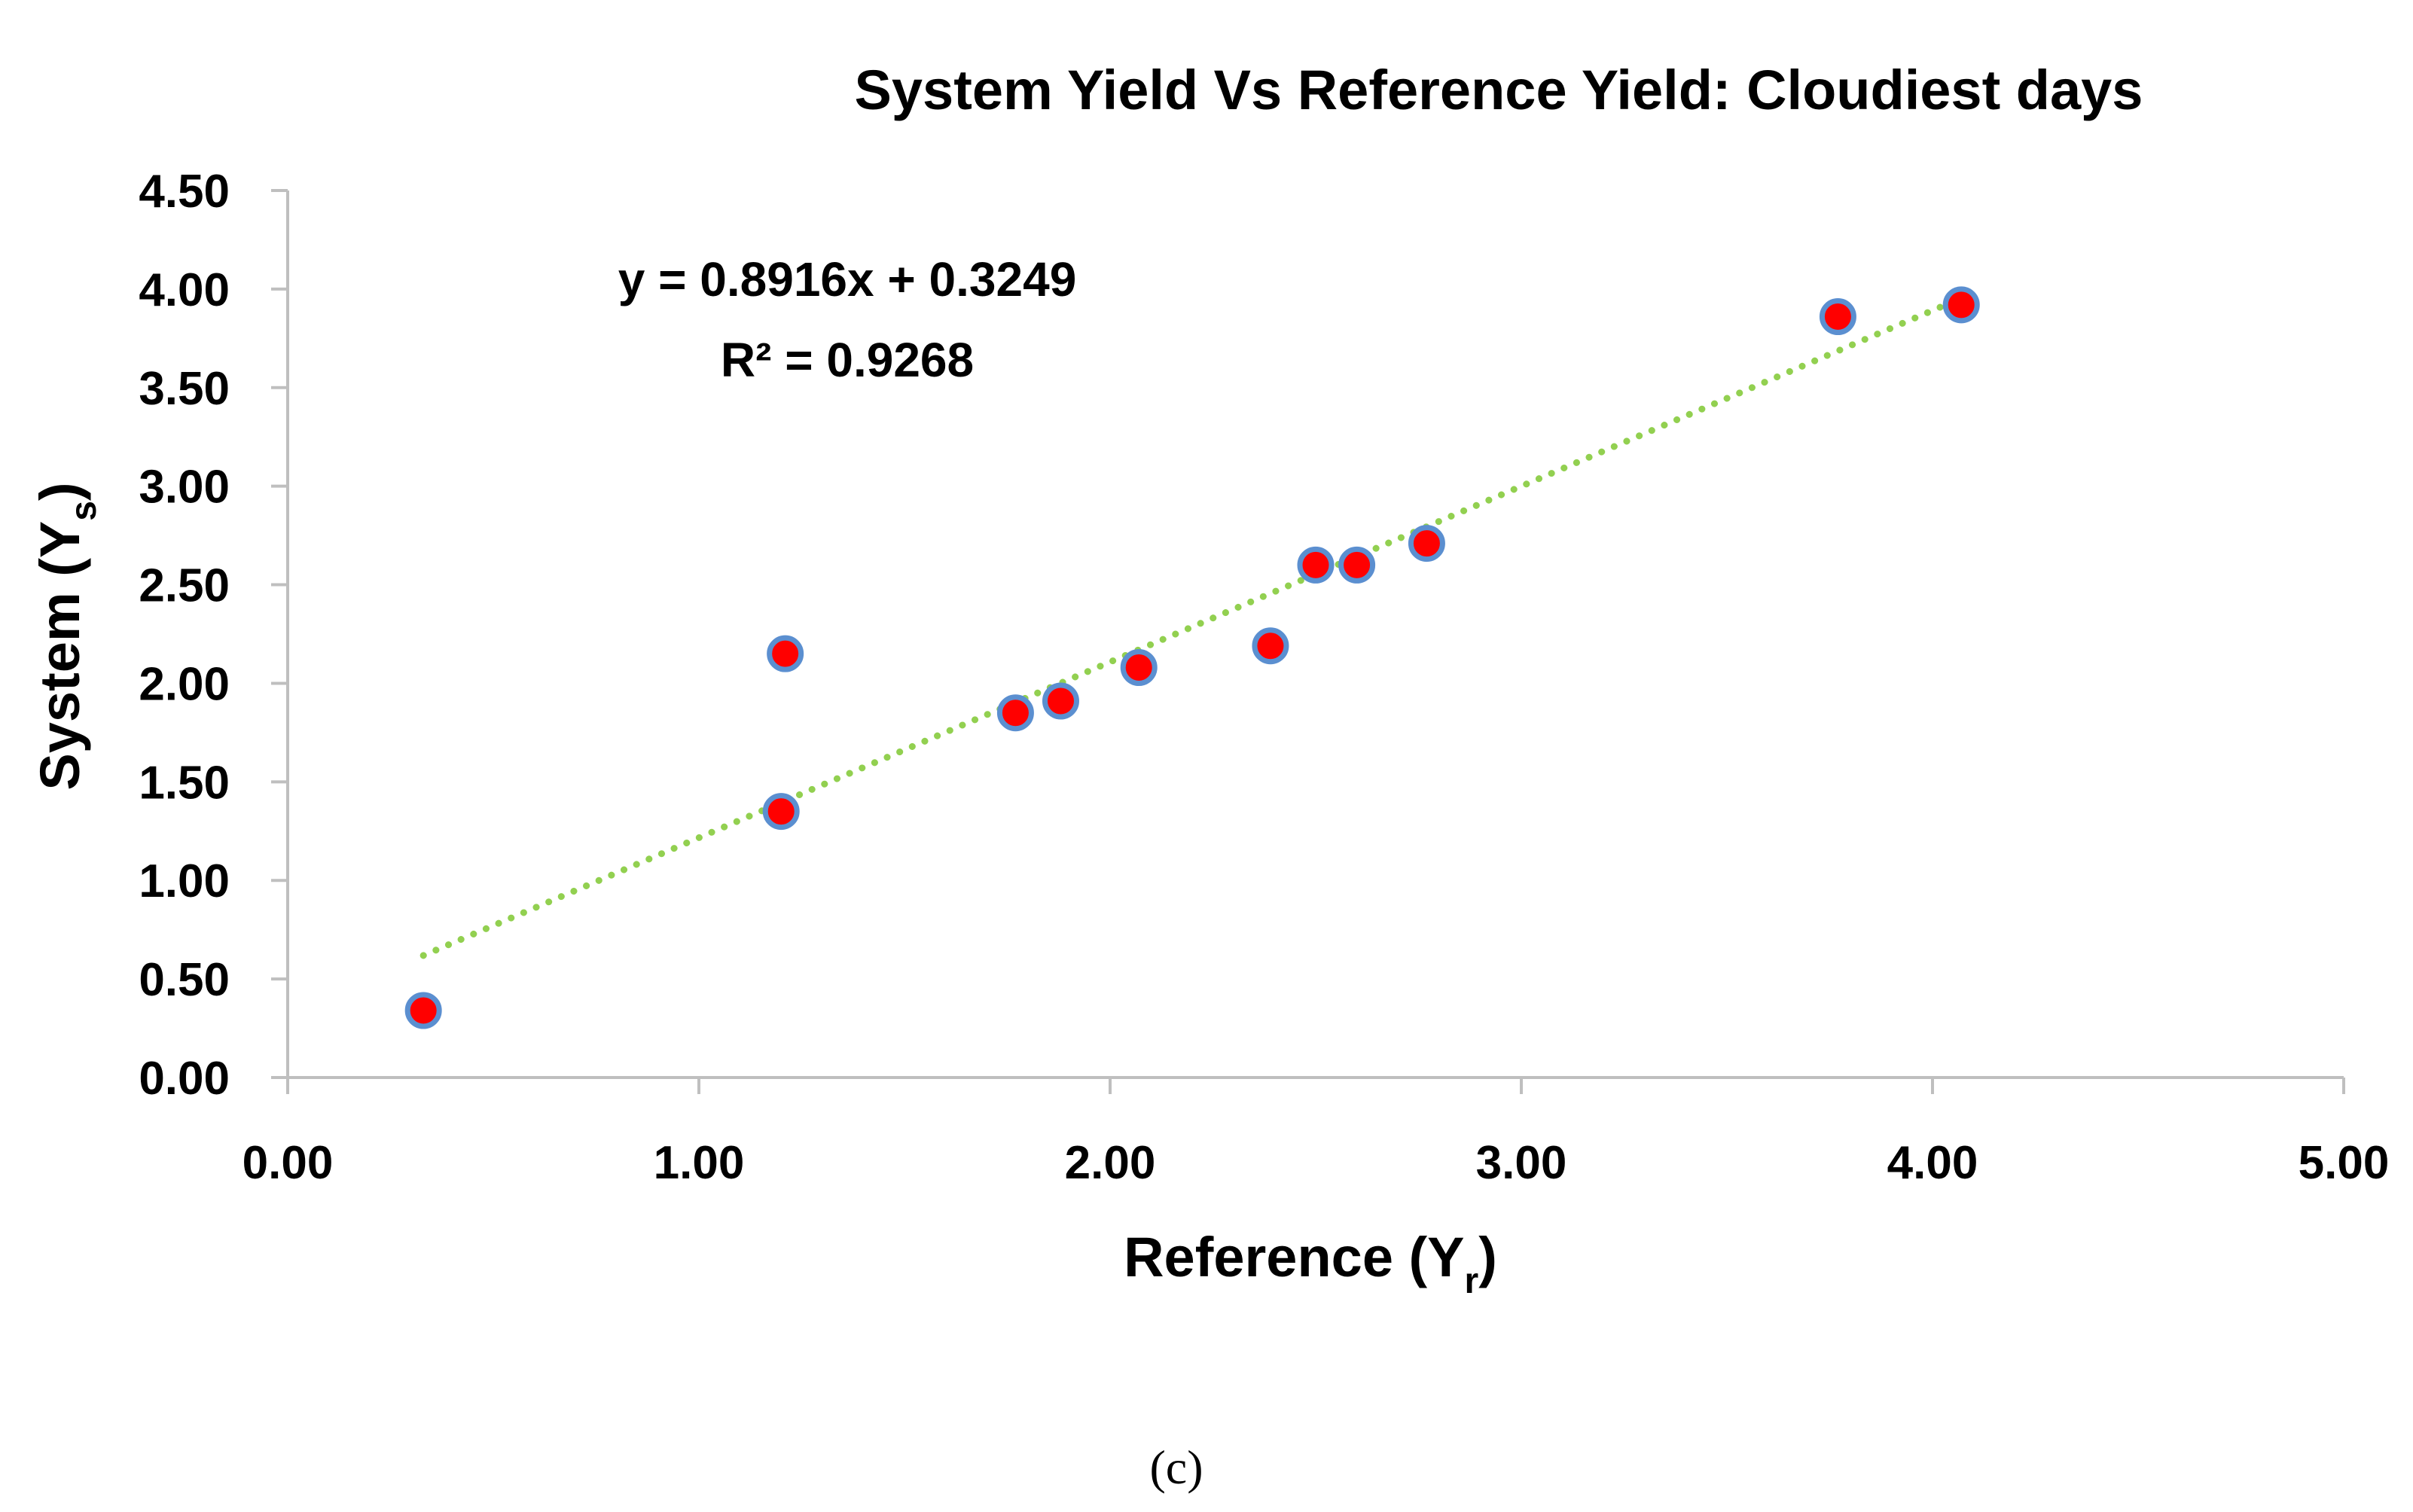  I want to click on y-tick-label: 4.00, so click(184, 290).